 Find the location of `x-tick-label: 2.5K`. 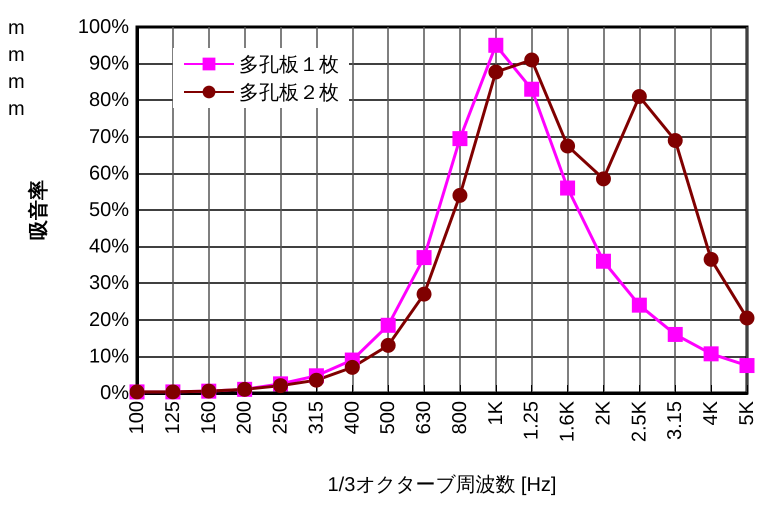

x-tick-label: 2.5K is located at coordinates (639, 421).